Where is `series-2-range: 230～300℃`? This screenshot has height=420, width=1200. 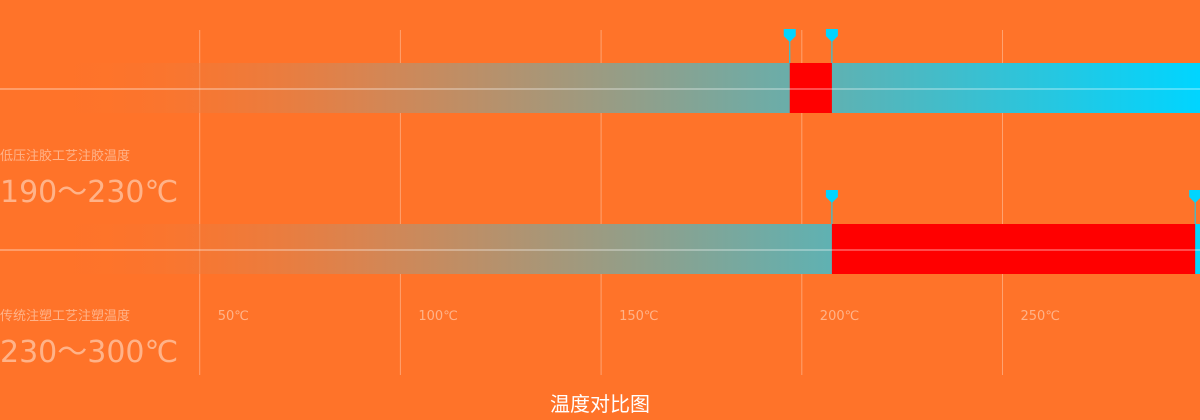
series-2-range: 230～300℃ is located at coordinates (89, 352).